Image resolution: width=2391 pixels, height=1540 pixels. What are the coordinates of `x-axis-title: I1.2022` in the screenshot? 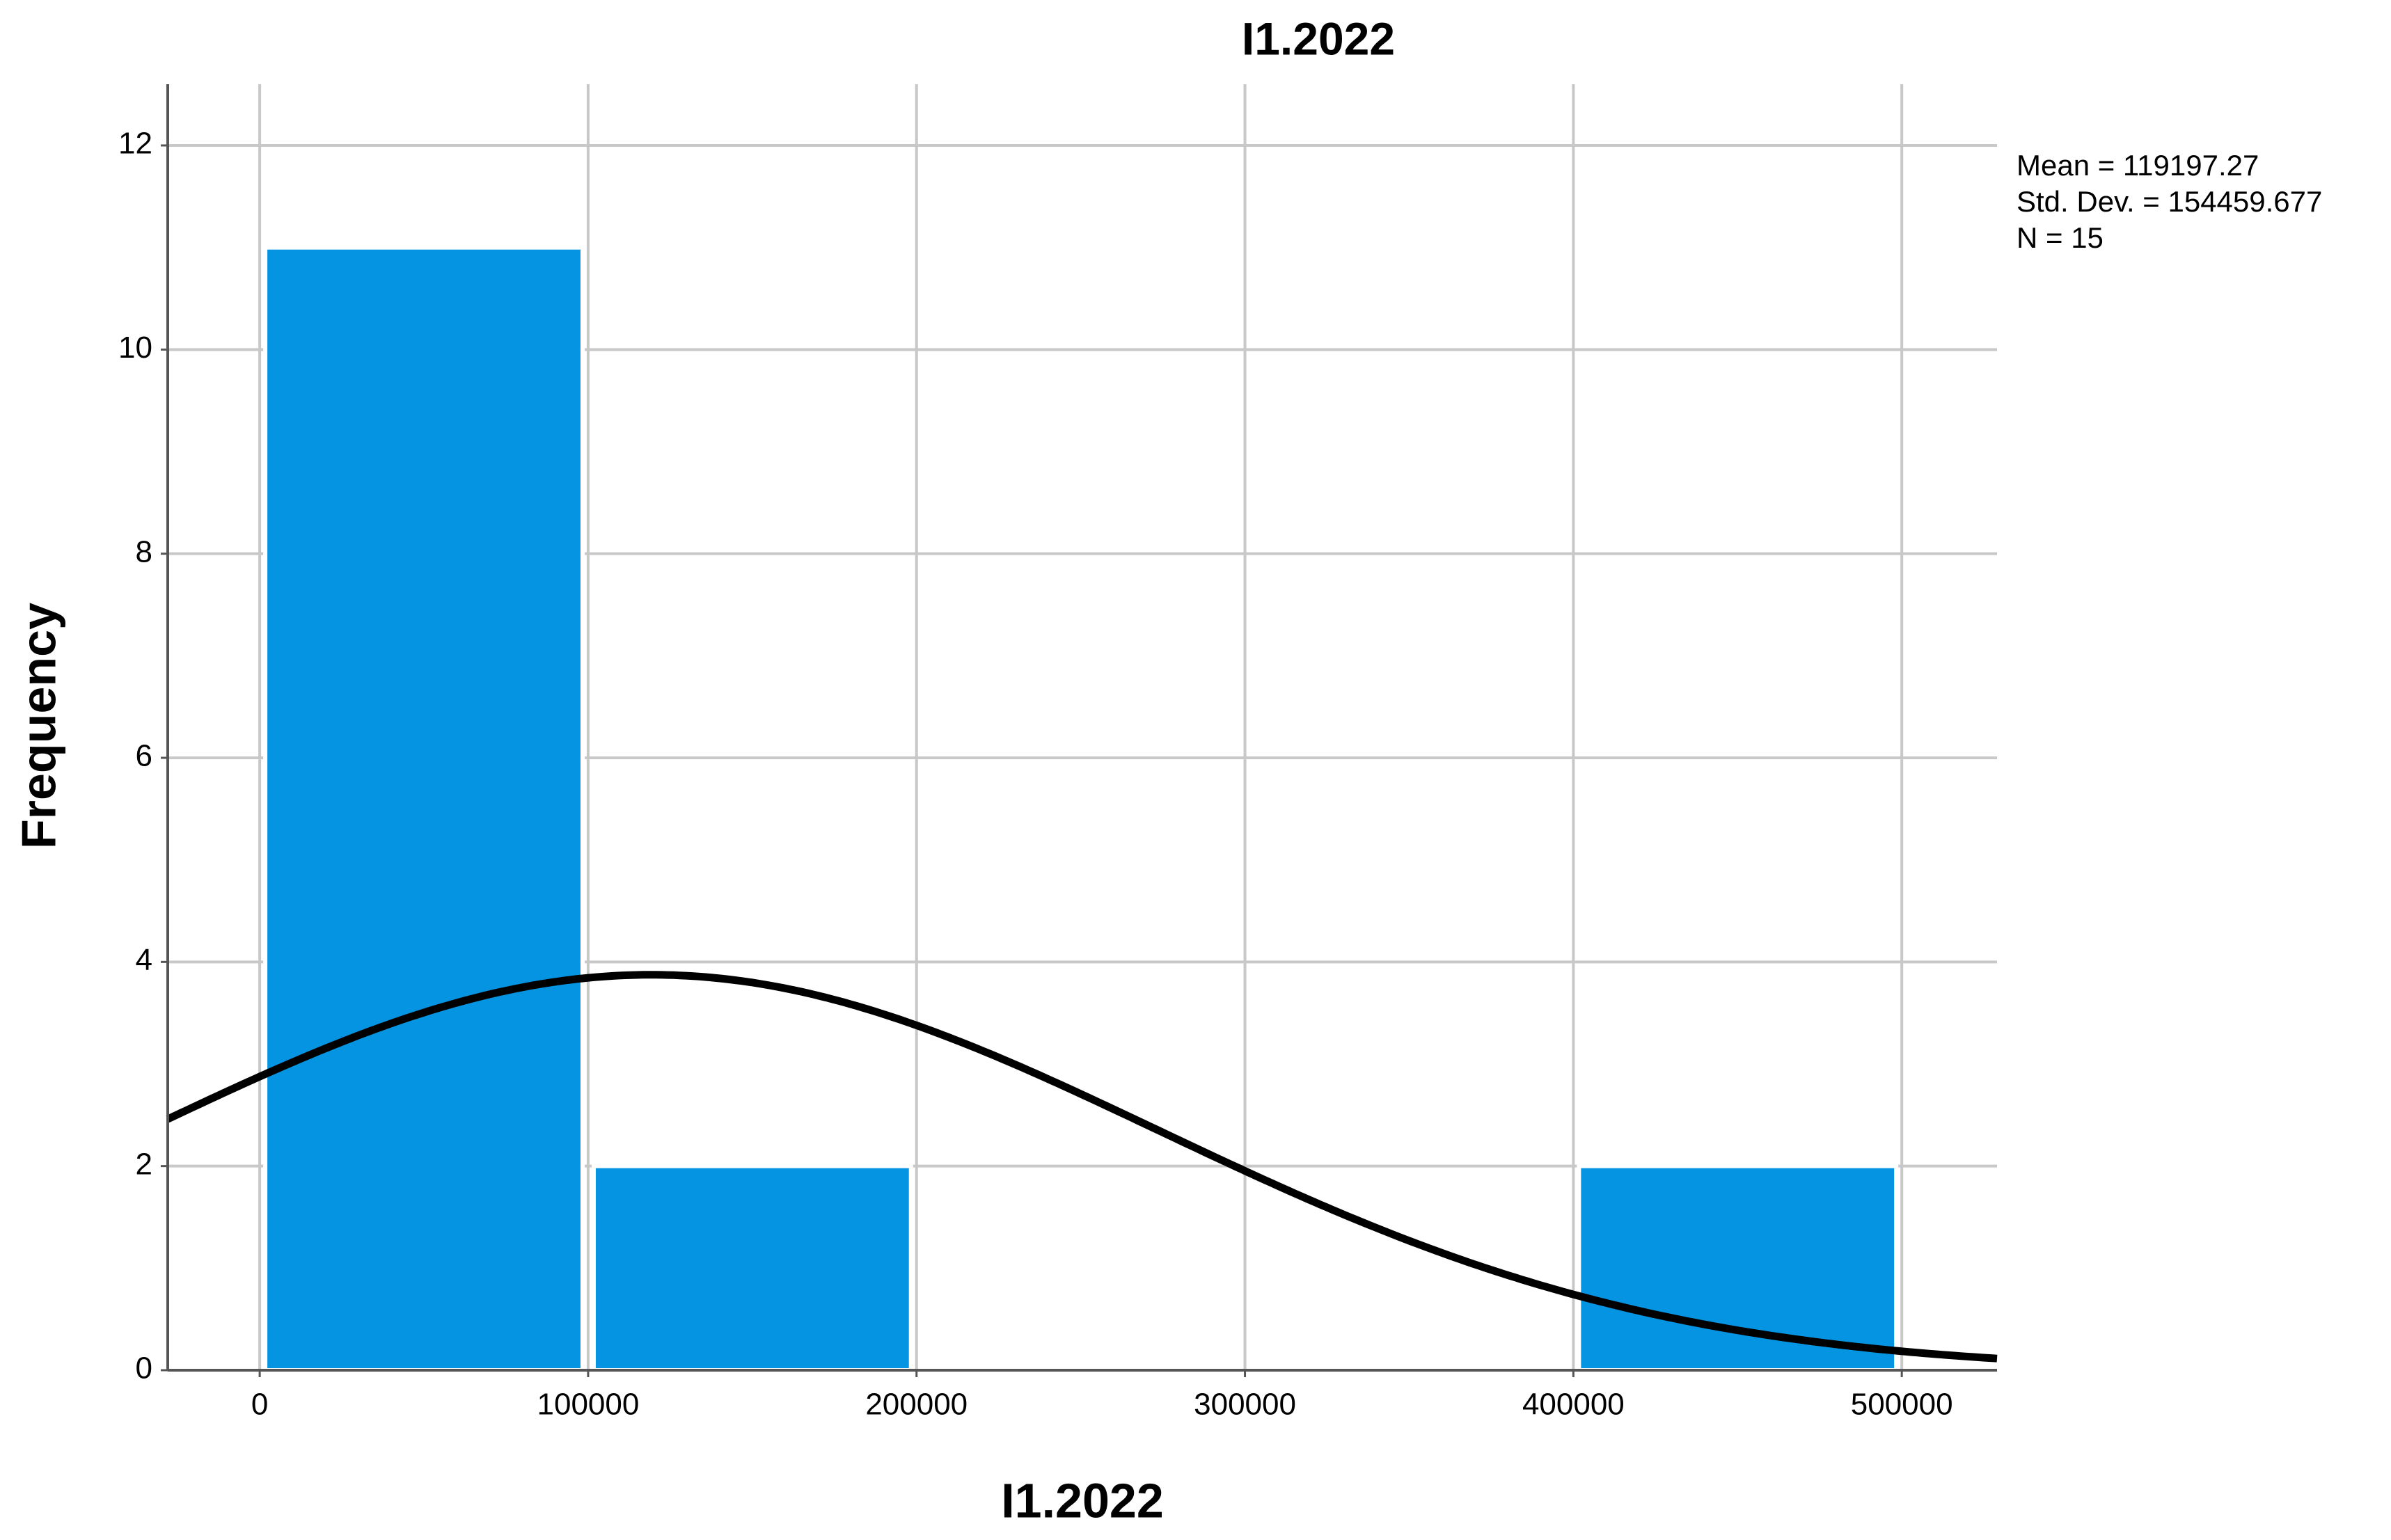 It's located at (1082, 1500).